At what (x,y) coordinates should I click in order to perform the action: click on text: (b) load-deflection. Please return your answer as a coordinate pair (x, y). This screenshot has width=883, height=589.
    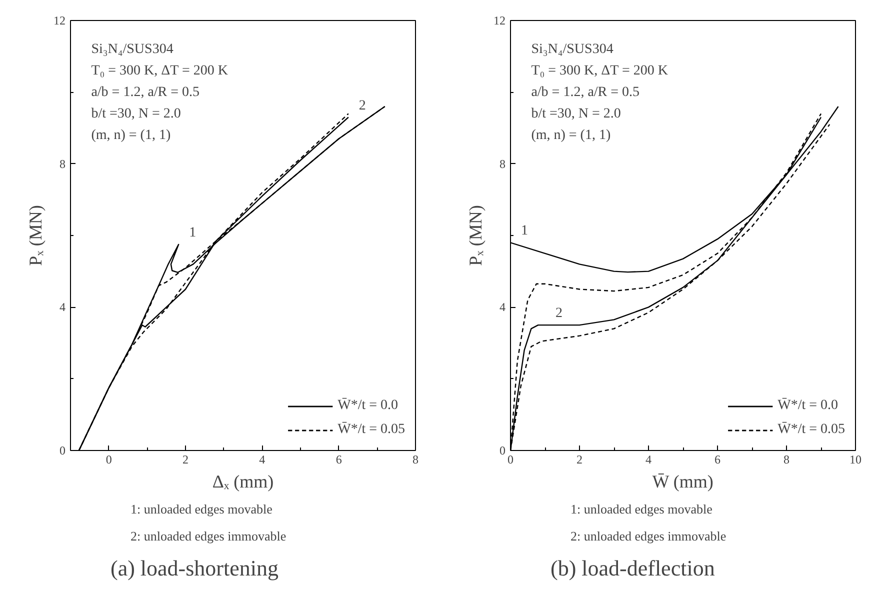
    Looking at the image, I should click on (632, 568).